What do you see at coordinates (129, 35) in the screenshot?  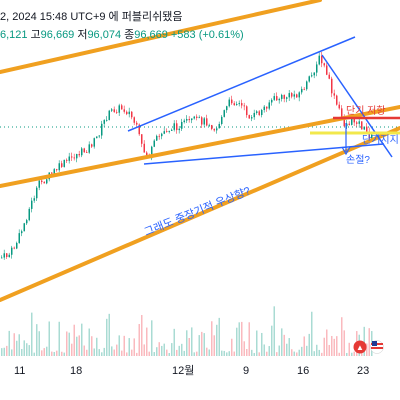 I see `close-label: 종` at bounding box center [129, 35].